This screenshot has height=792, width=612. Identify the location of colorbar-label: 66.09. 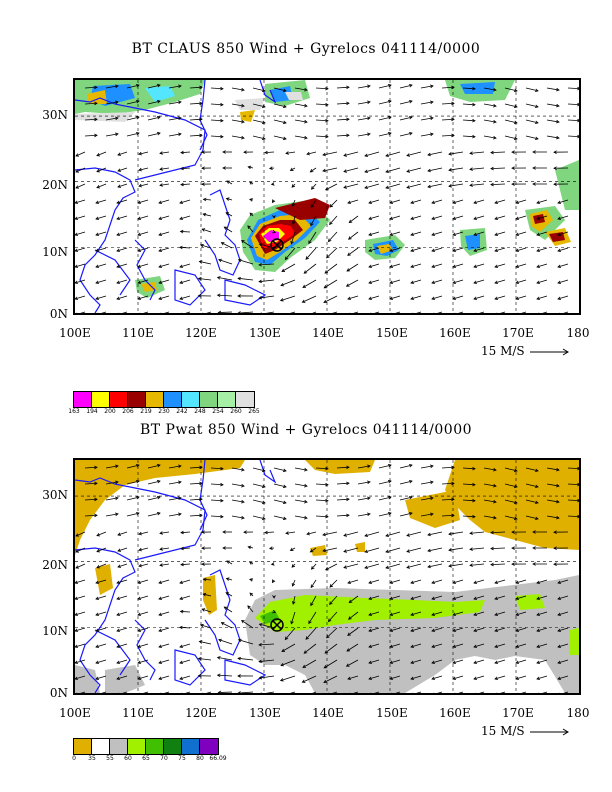
(218, 758).